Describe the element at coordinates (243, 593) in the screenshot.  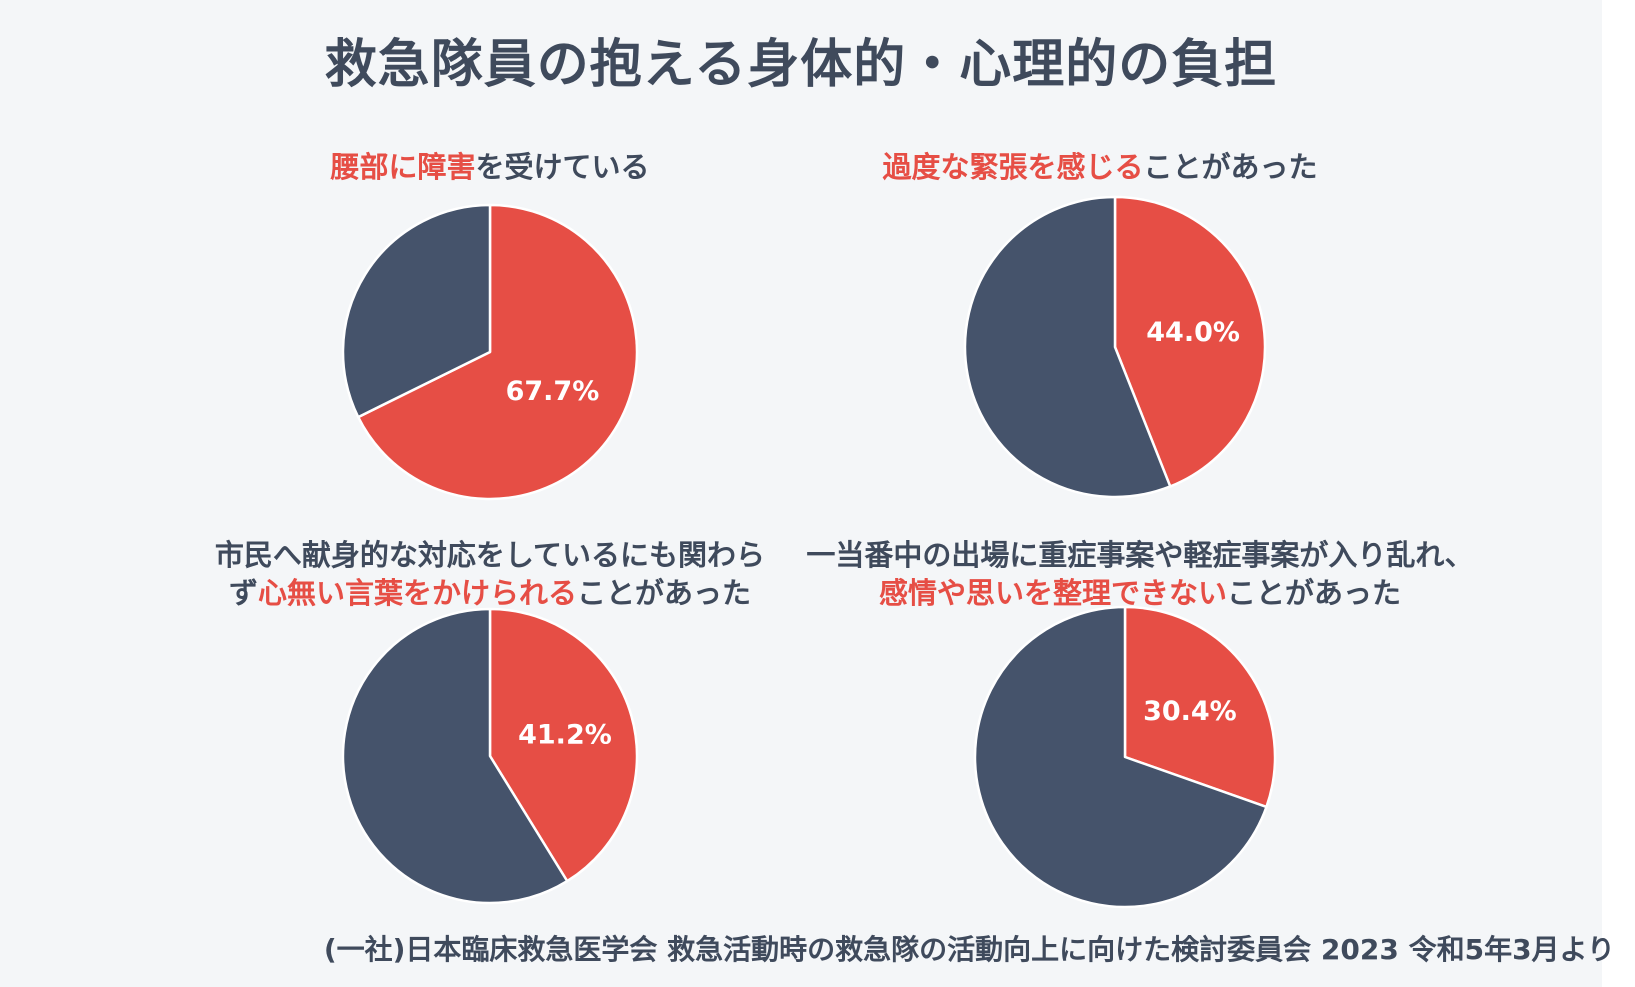
I see `caption-text: ず` at that location.